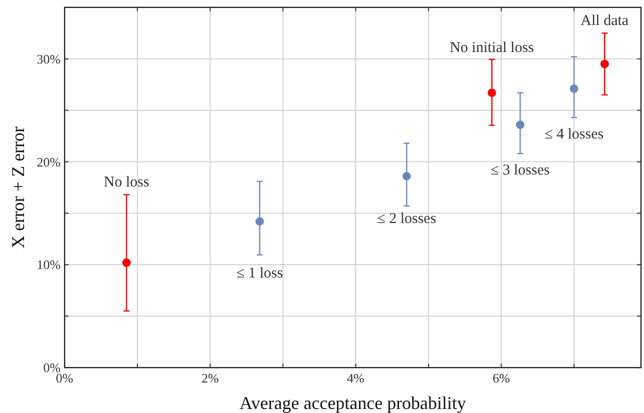  Describe the element at coordinates (48, 264) in the screenshot. I see `y-tick-label: 10%` at that location.